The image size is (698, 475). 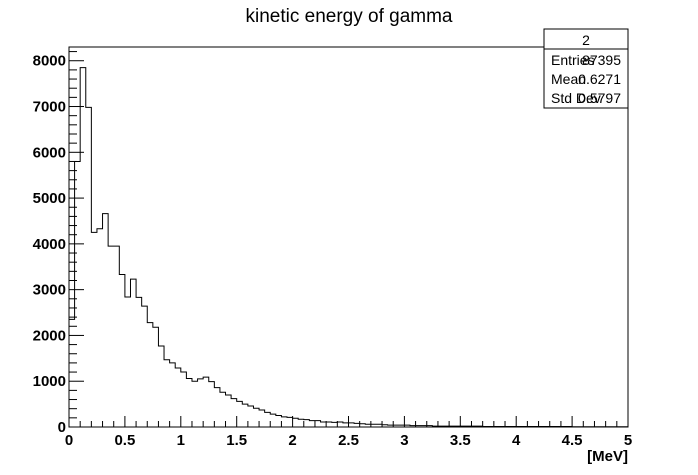 What do you see at coordinates (599, 79) in the screenshot?
I see `stats-mean-value: 0.6271` at bounding box center [599, 79].